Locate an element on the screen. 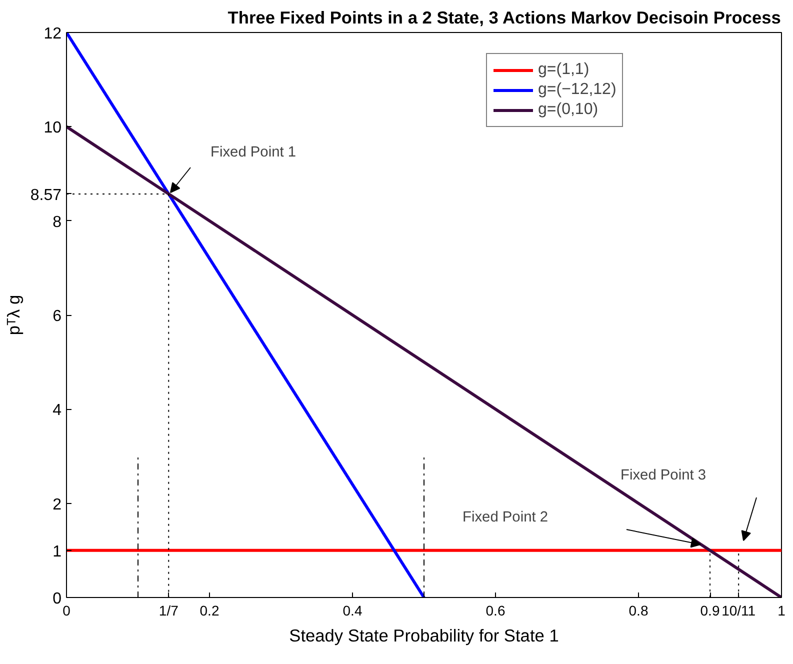 The width and height of the screenshot is (793, 664). x-tick-label: 1 is located at coordinates (782, 610).